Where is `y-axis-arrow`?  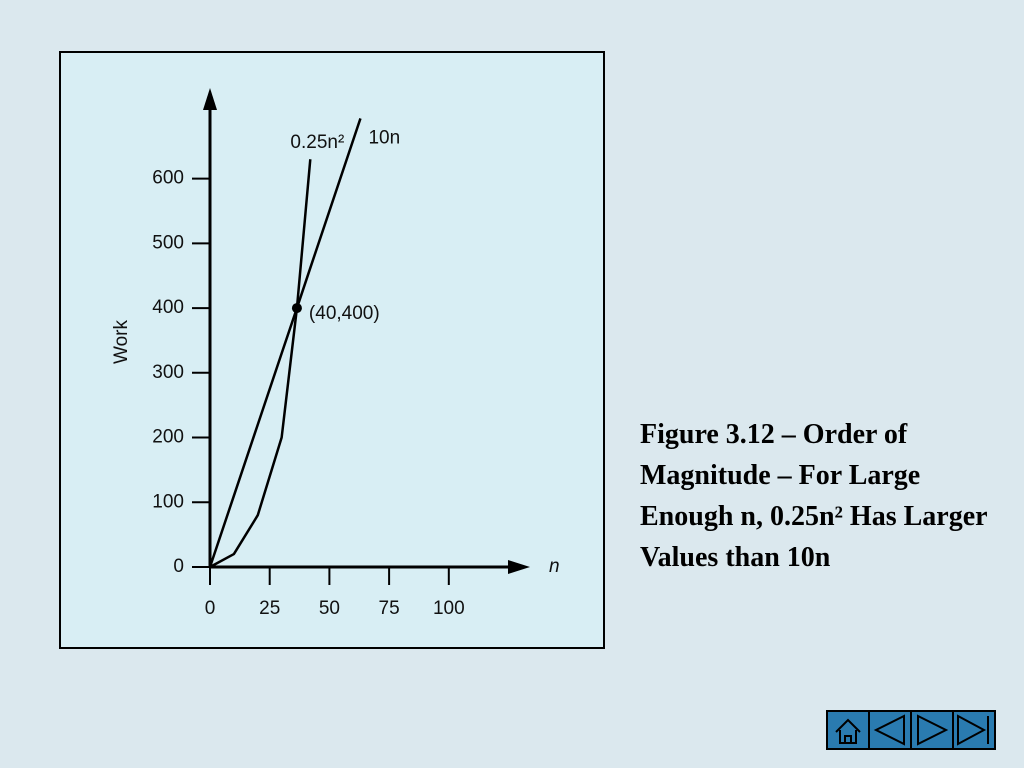 y-axis-arrow is located at coordinates (210, 99).